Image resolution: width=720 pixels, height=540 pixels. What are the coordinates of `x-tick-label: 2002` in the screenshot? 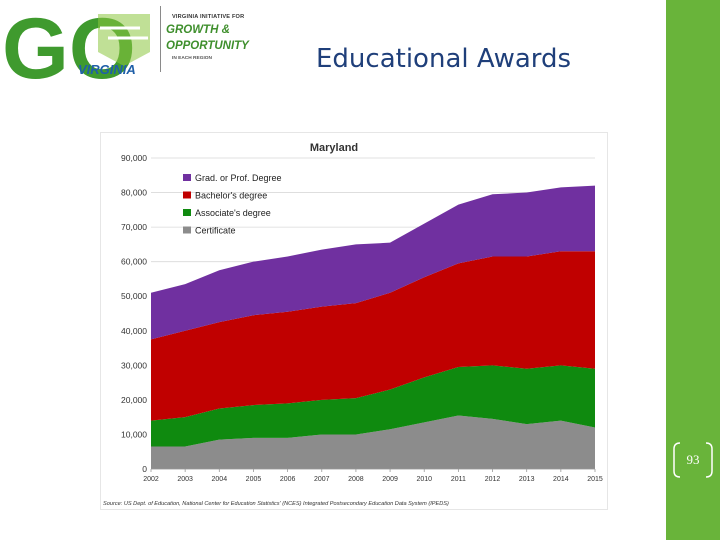 It's located at (151, 479).